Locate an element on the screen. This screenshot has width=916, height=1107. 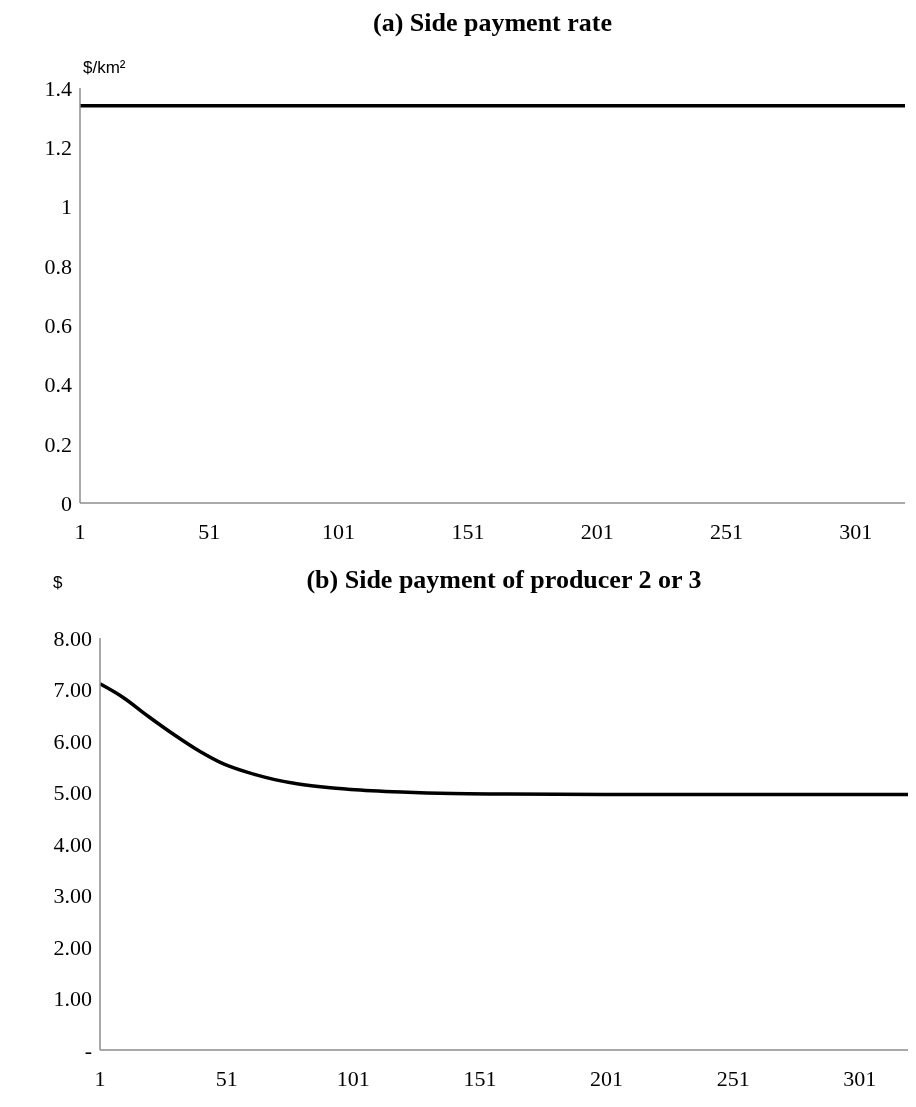
chart-title: (a) Side payment rate is located at coordinates (492, 23).